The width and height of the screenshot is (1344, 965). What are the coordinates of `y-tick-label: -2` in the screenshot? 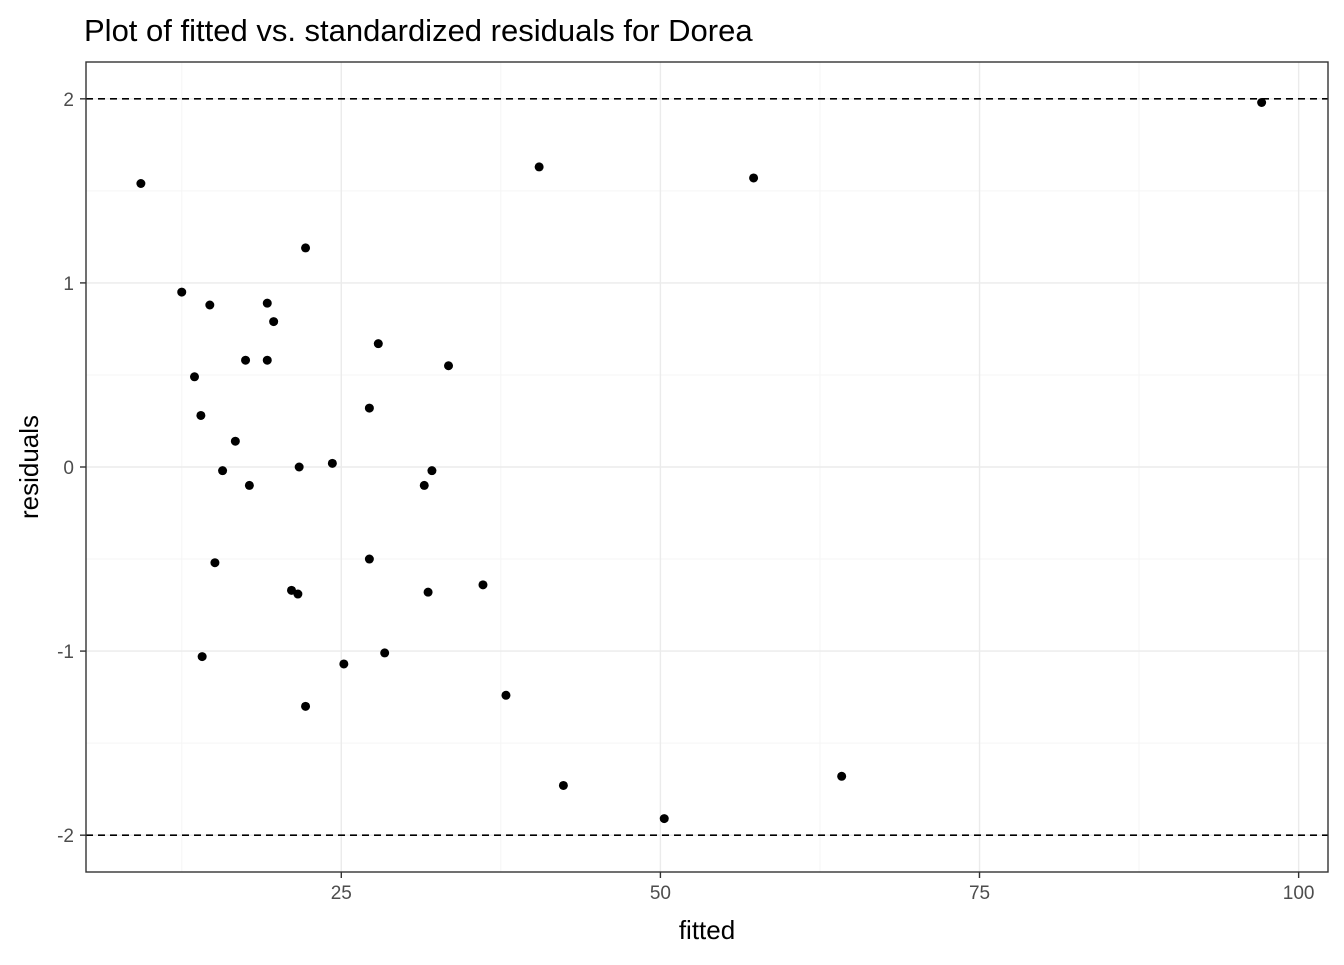 It's located at (65, 836).